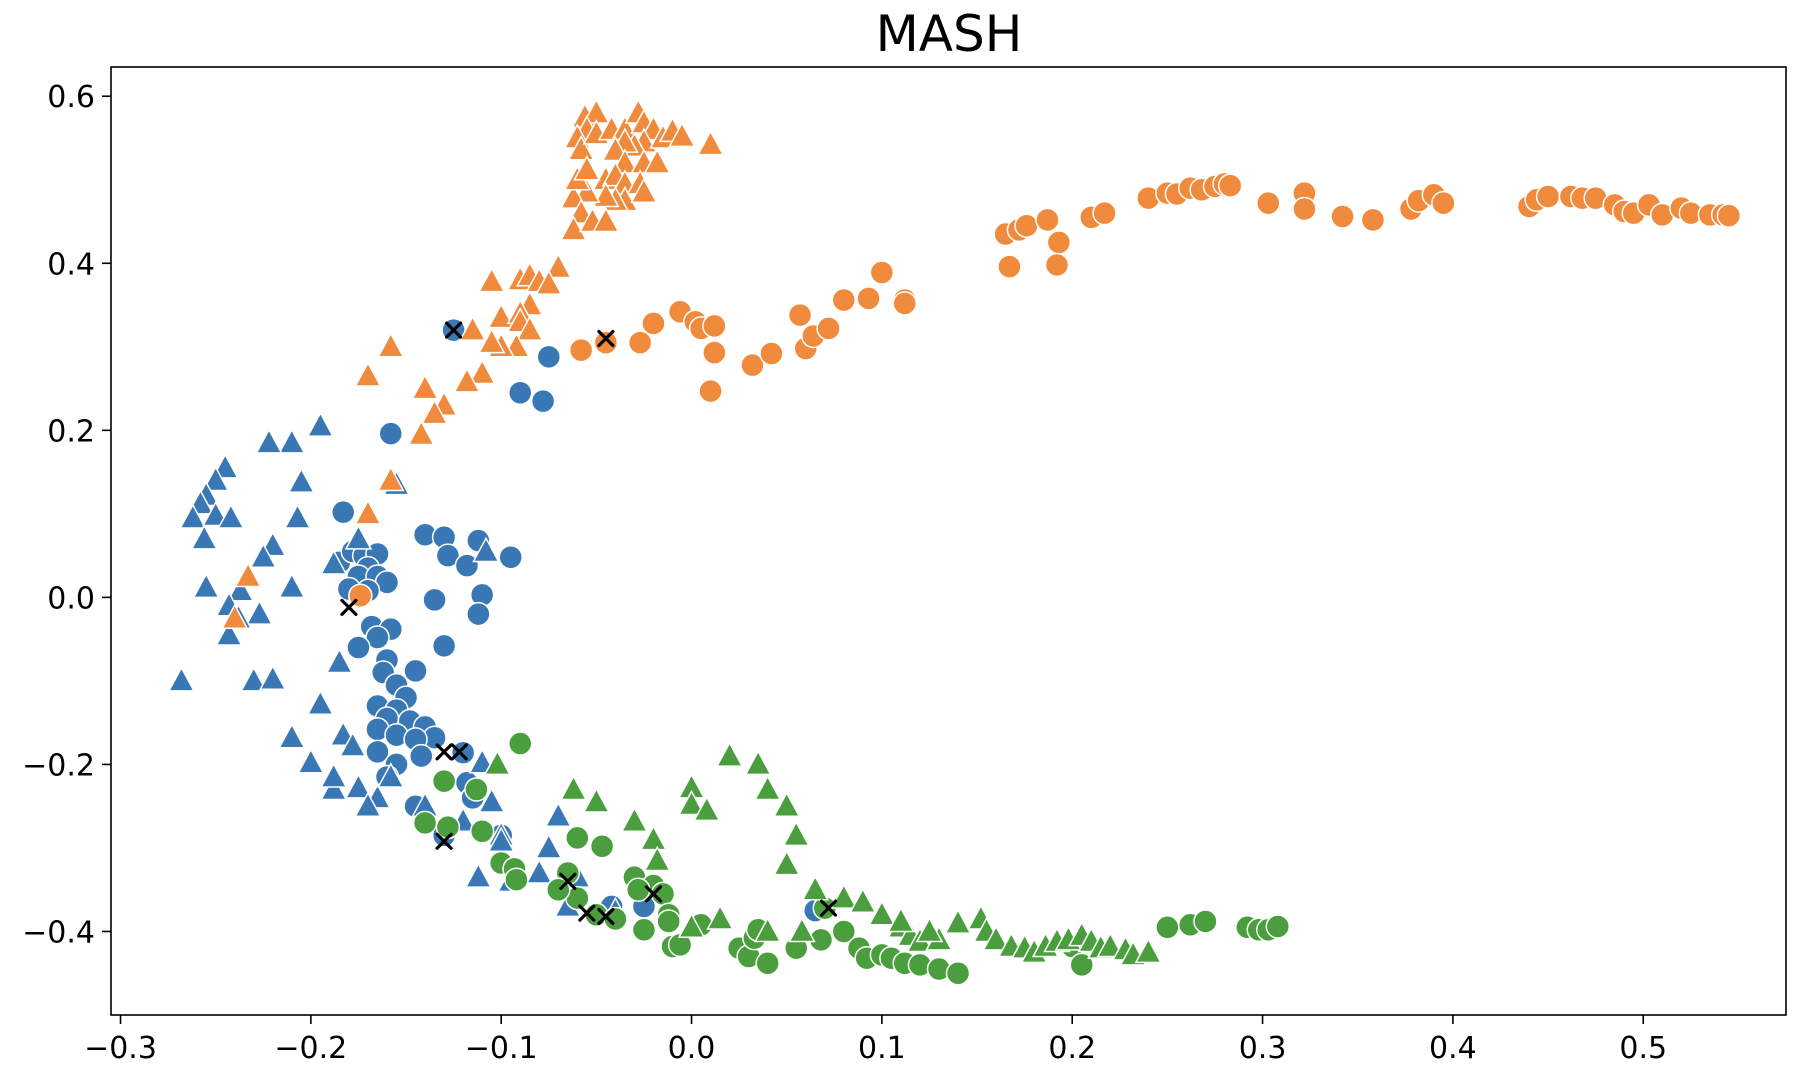  What do you see at coordinates (71, 97) in the screenshot?
I see `y-tick-label: 0.6` at bounding box center [71, 97].